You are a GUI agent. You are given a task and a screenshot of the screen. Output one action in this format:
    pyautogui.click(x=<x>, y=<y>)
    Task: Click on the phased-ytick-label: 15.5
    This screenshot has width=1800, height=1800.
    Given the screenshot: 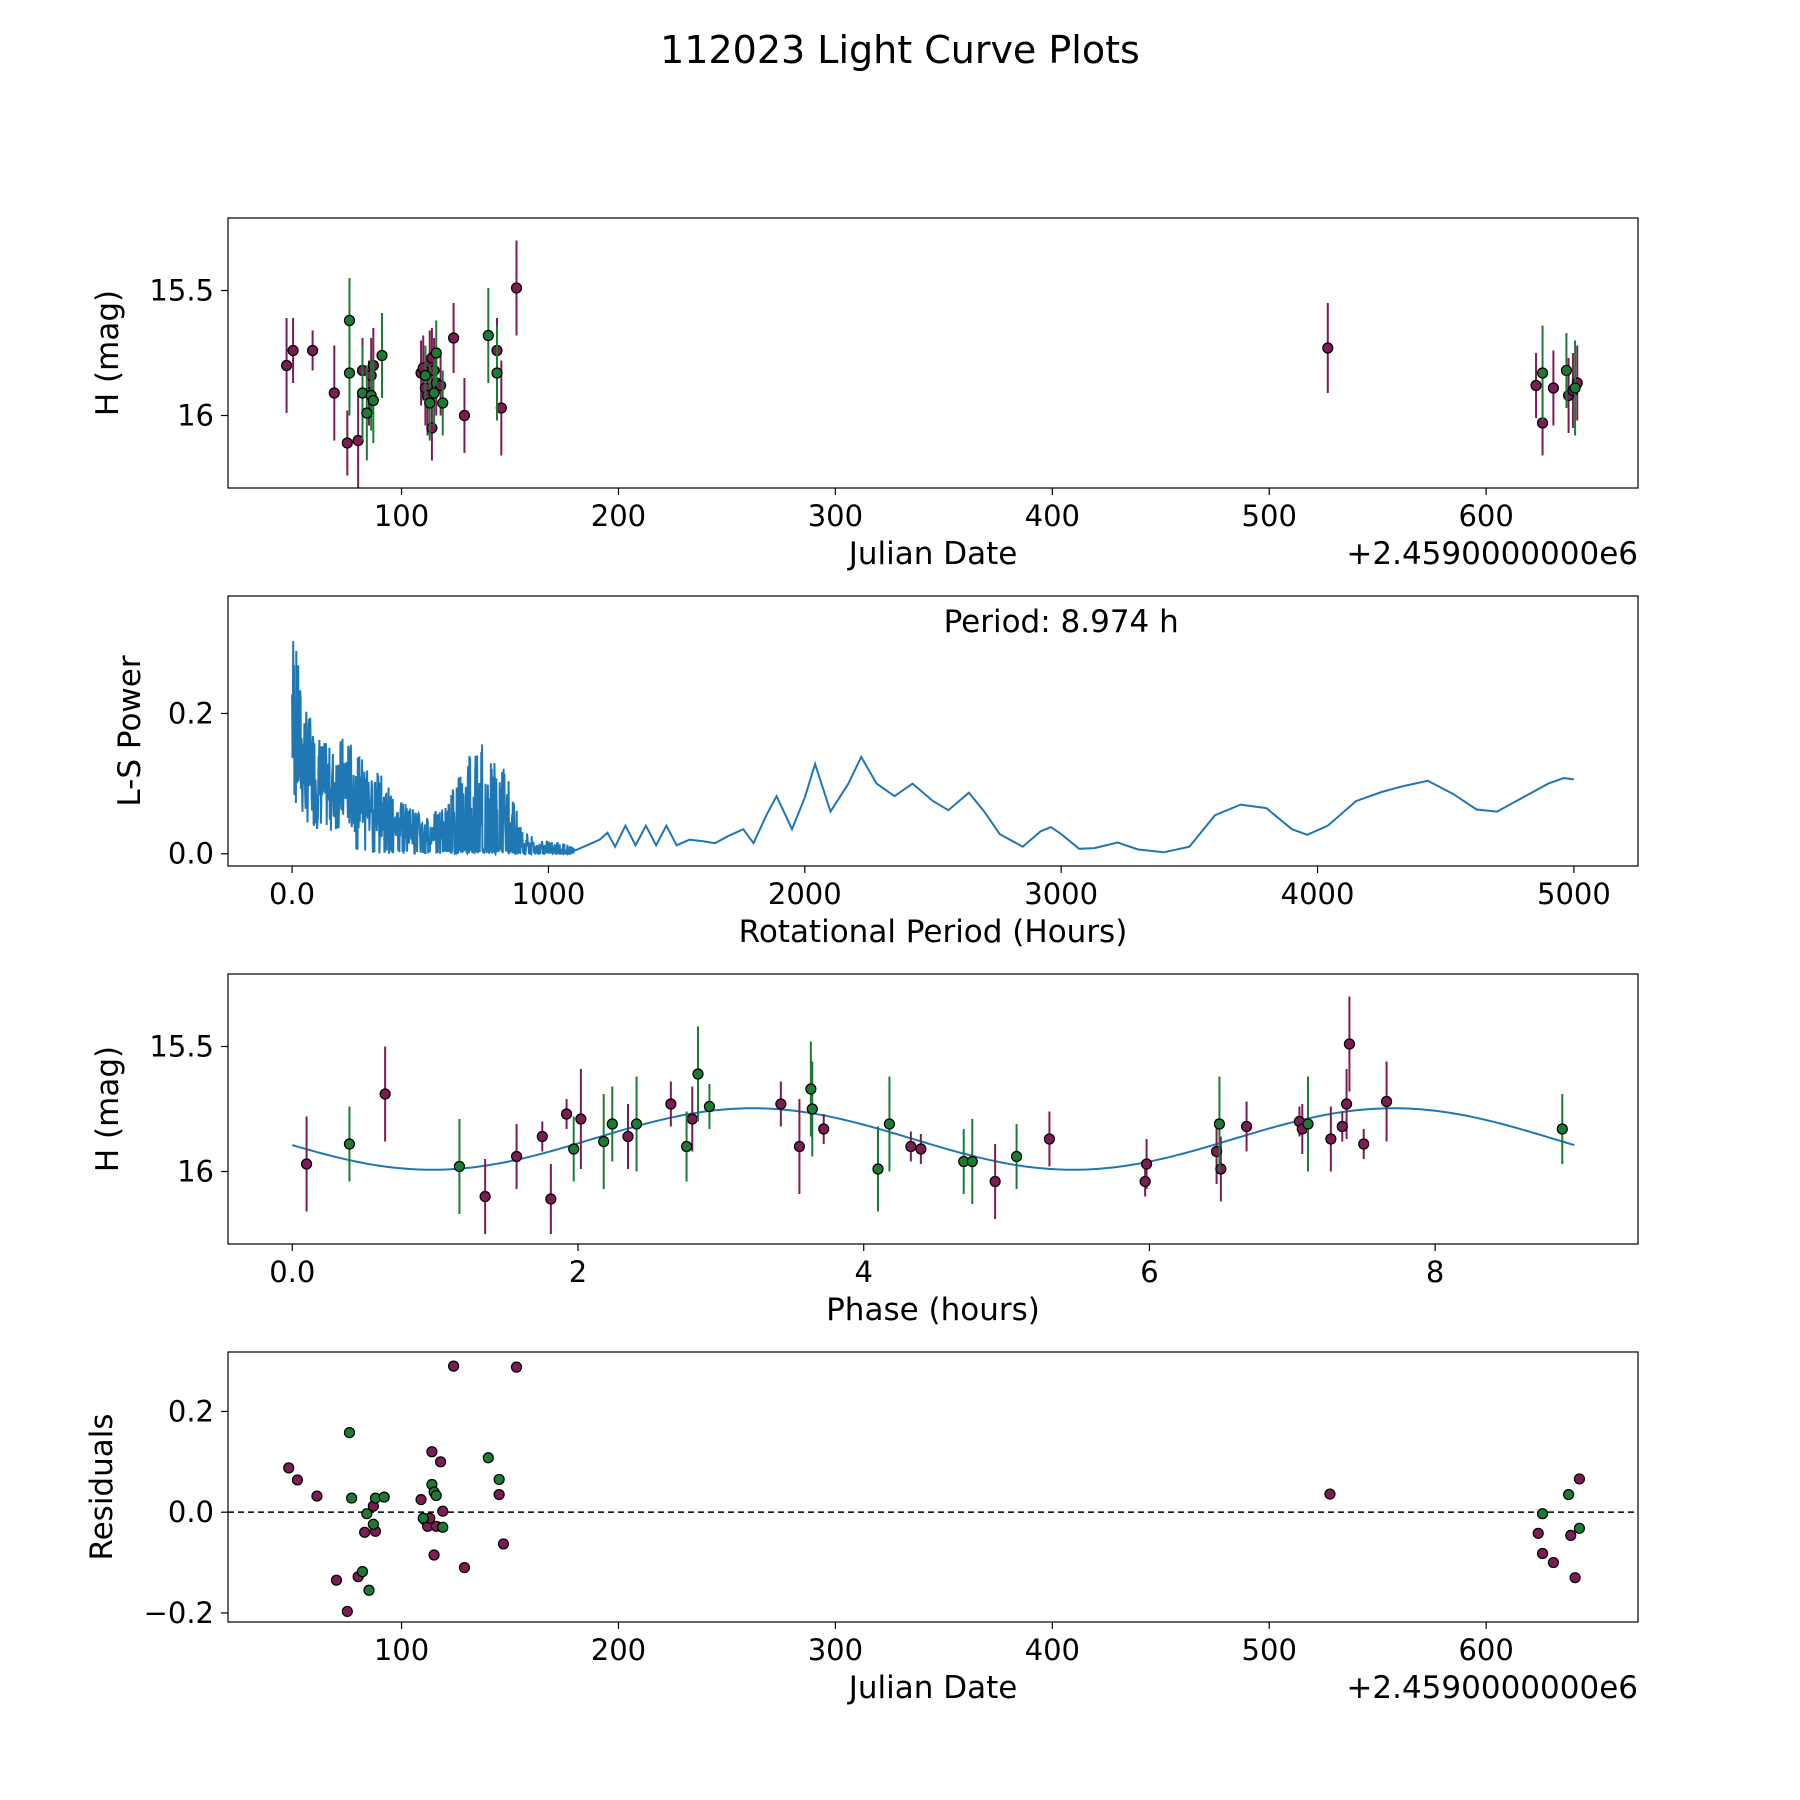 What is the action you would take?
    pyautogui.click(x=181, y=1047)
    